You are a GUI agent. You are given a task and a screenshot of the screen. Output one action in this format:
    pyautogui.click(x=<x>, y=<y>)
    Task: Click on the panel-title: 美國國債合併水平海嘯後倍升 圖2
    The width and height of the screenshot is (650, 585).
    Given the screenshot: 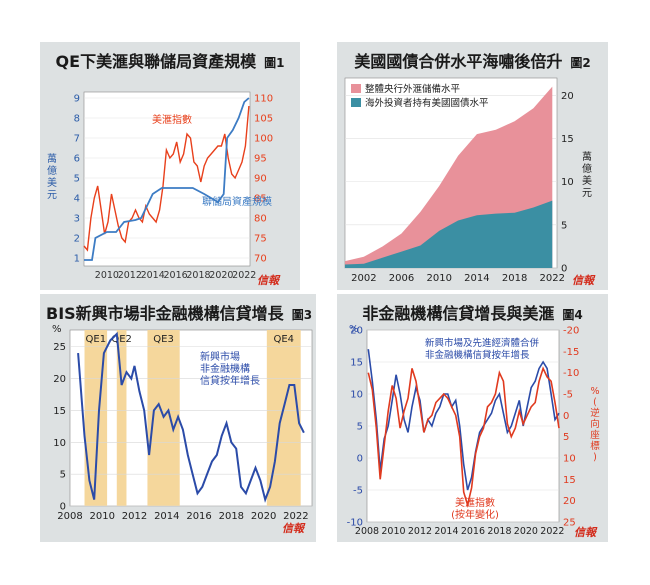 What is the action you would take?
    pyautogui.click(x=472, y=60)
    